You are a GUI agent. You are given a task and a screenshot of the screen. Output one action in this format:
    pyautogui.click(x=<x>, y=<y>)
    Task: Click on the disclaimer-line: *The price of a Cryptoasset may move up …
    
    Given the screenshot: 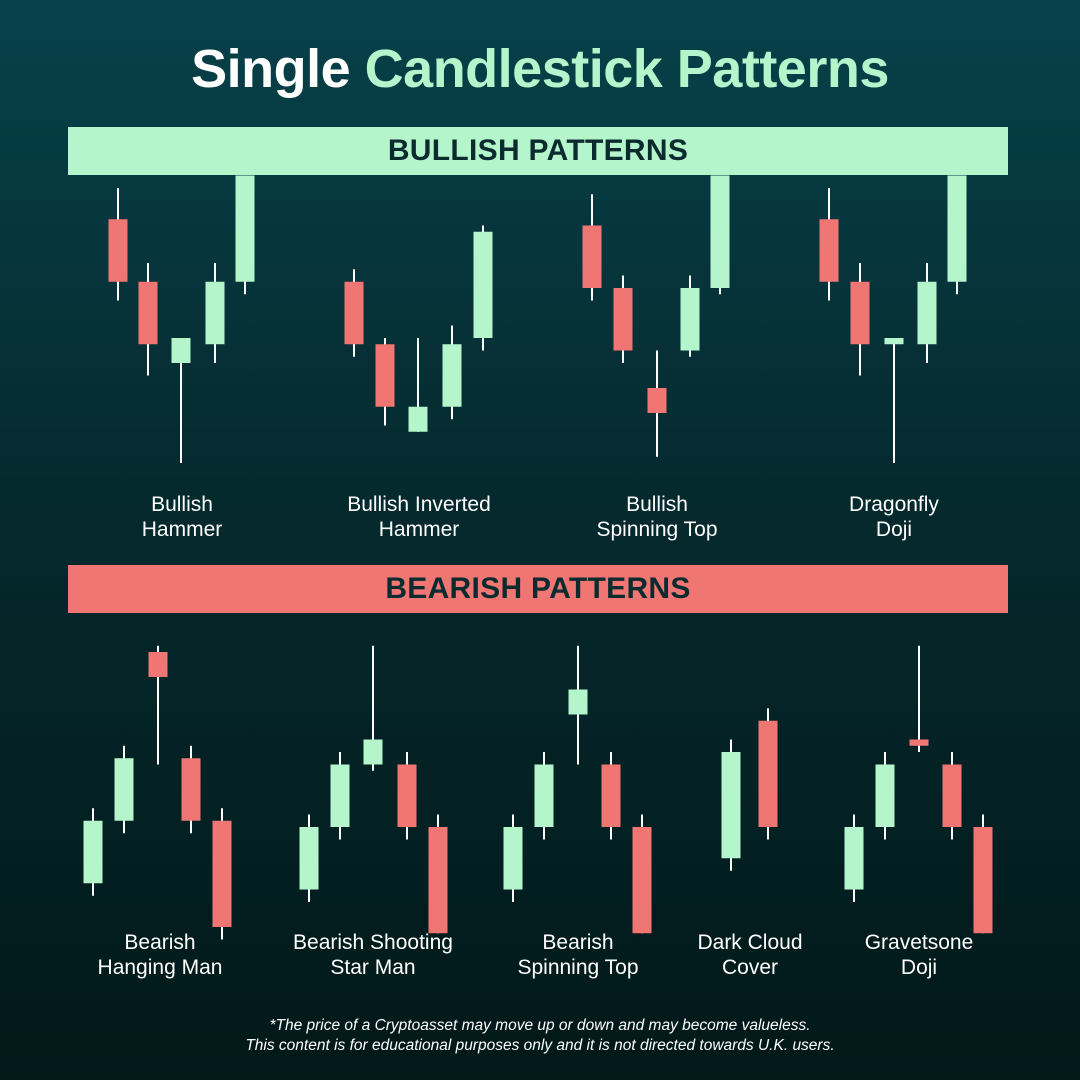 What is the action you would take?
    pyautogui.click(x=540, y=1025)
    